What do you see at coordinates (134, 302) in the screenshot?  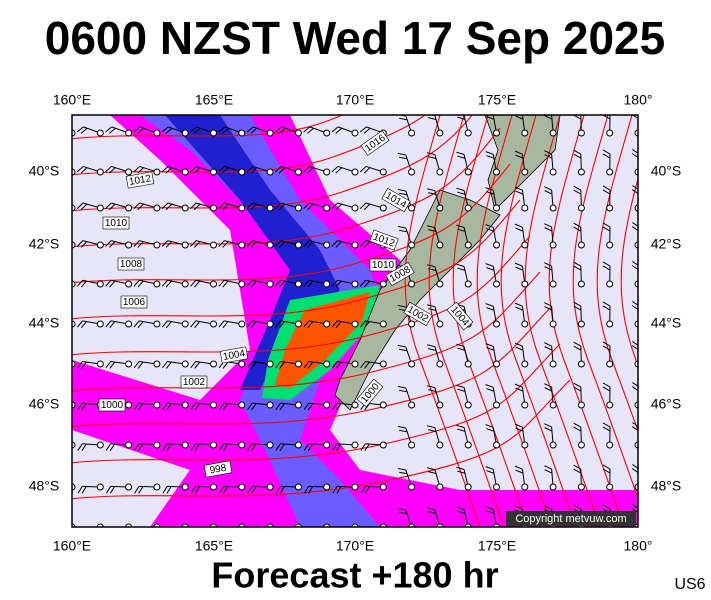 I see `isobar-label: 1006` at bounding box center [134, 302].